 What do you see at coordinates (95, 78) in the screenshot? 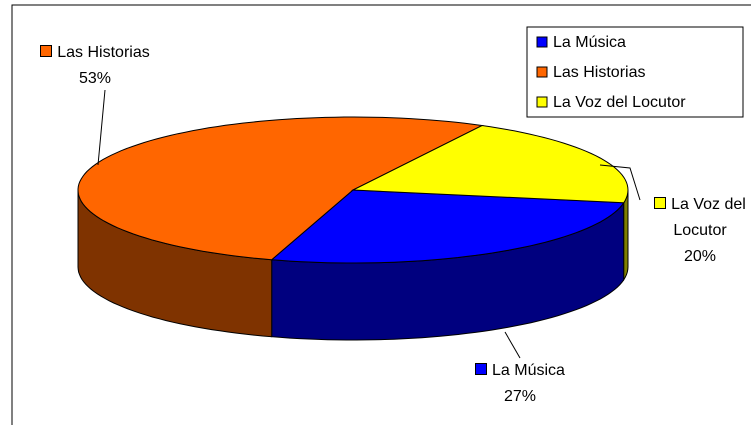
I see `label-percent: 53%` at bounding box center [95, 78].